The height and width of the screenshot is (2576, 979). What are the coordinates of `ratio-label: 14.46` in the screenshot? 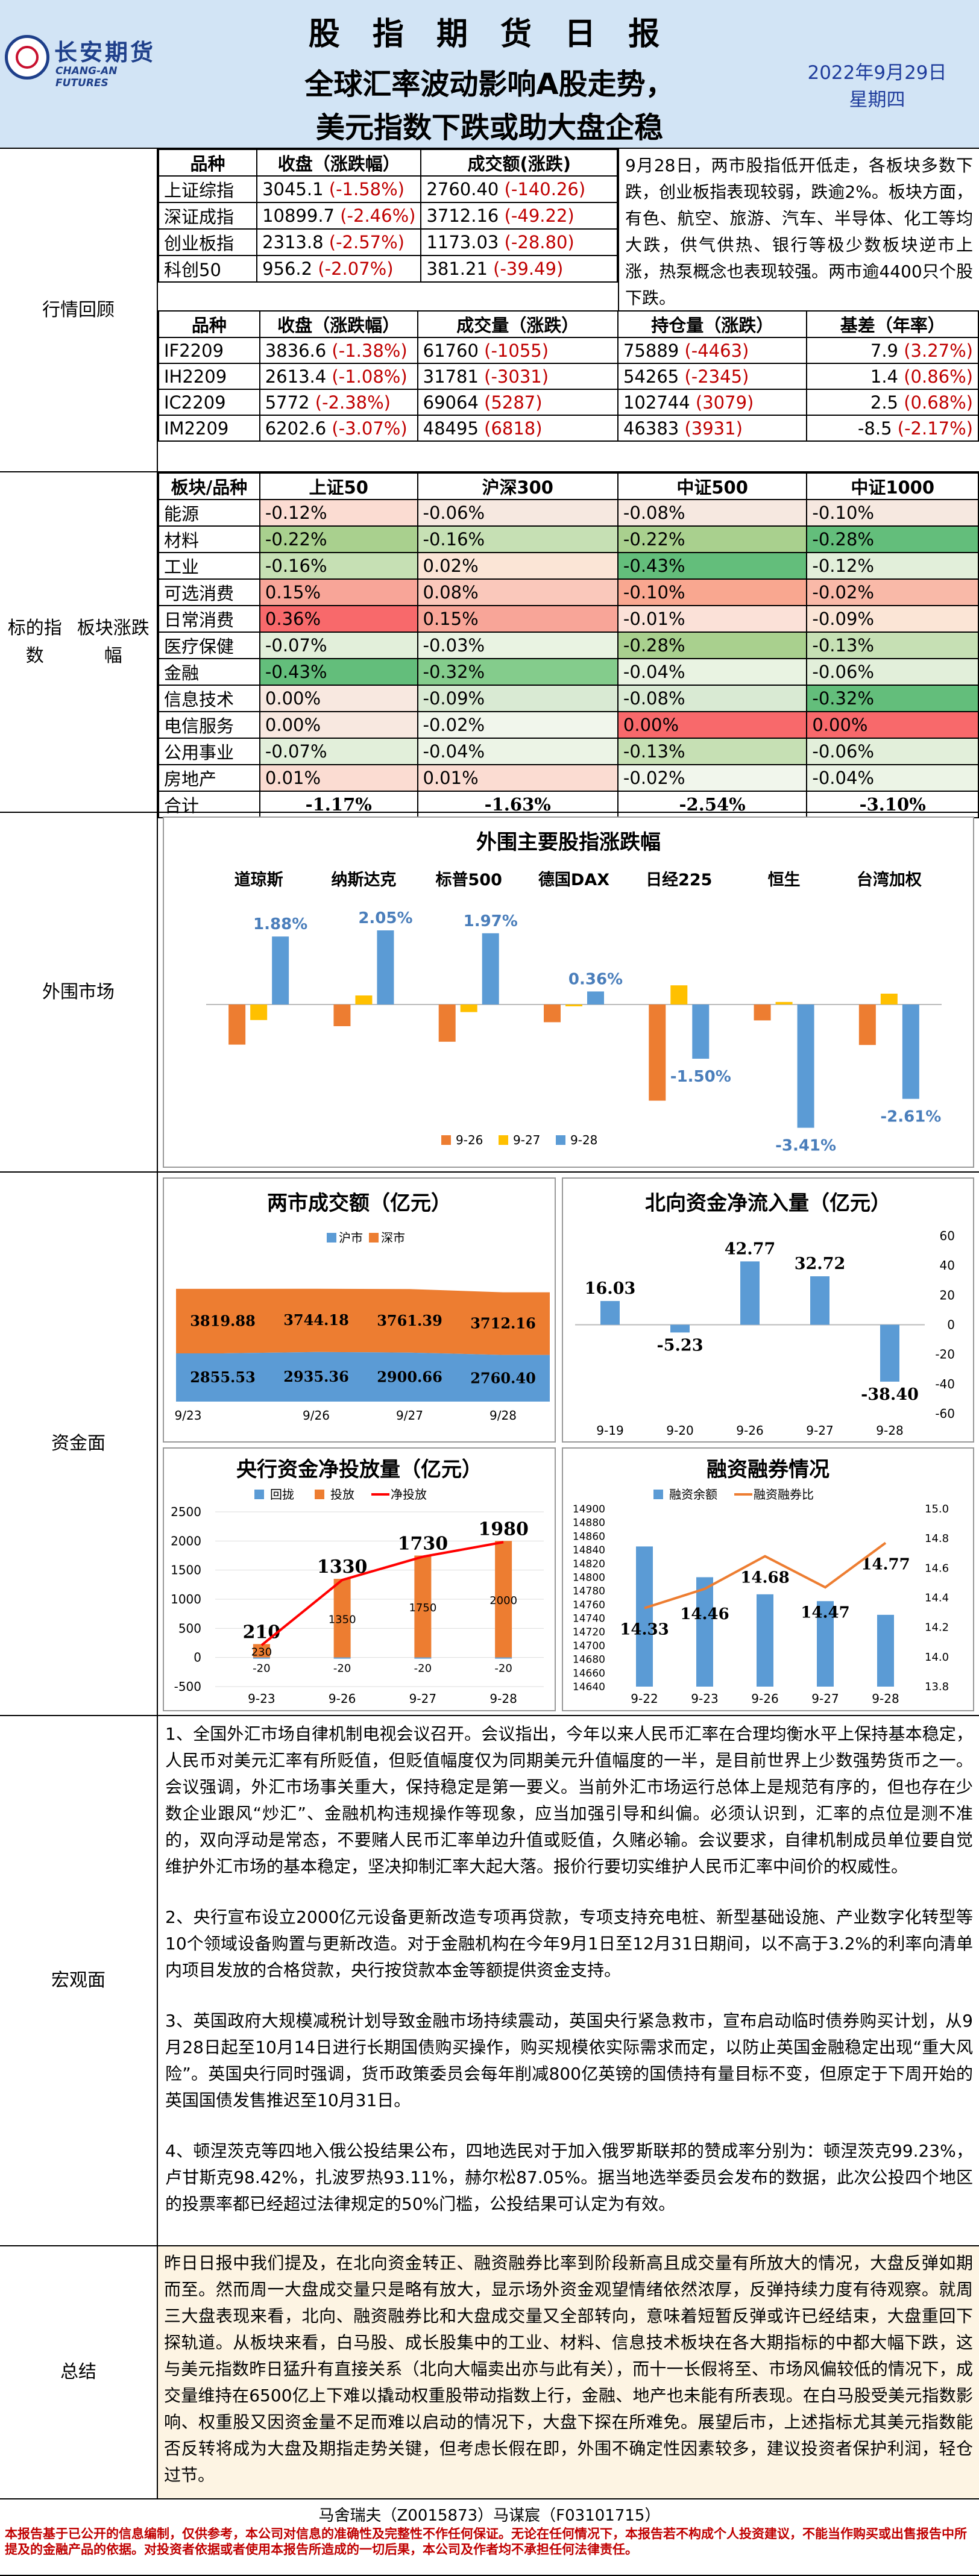 It's located at (704, 1614).